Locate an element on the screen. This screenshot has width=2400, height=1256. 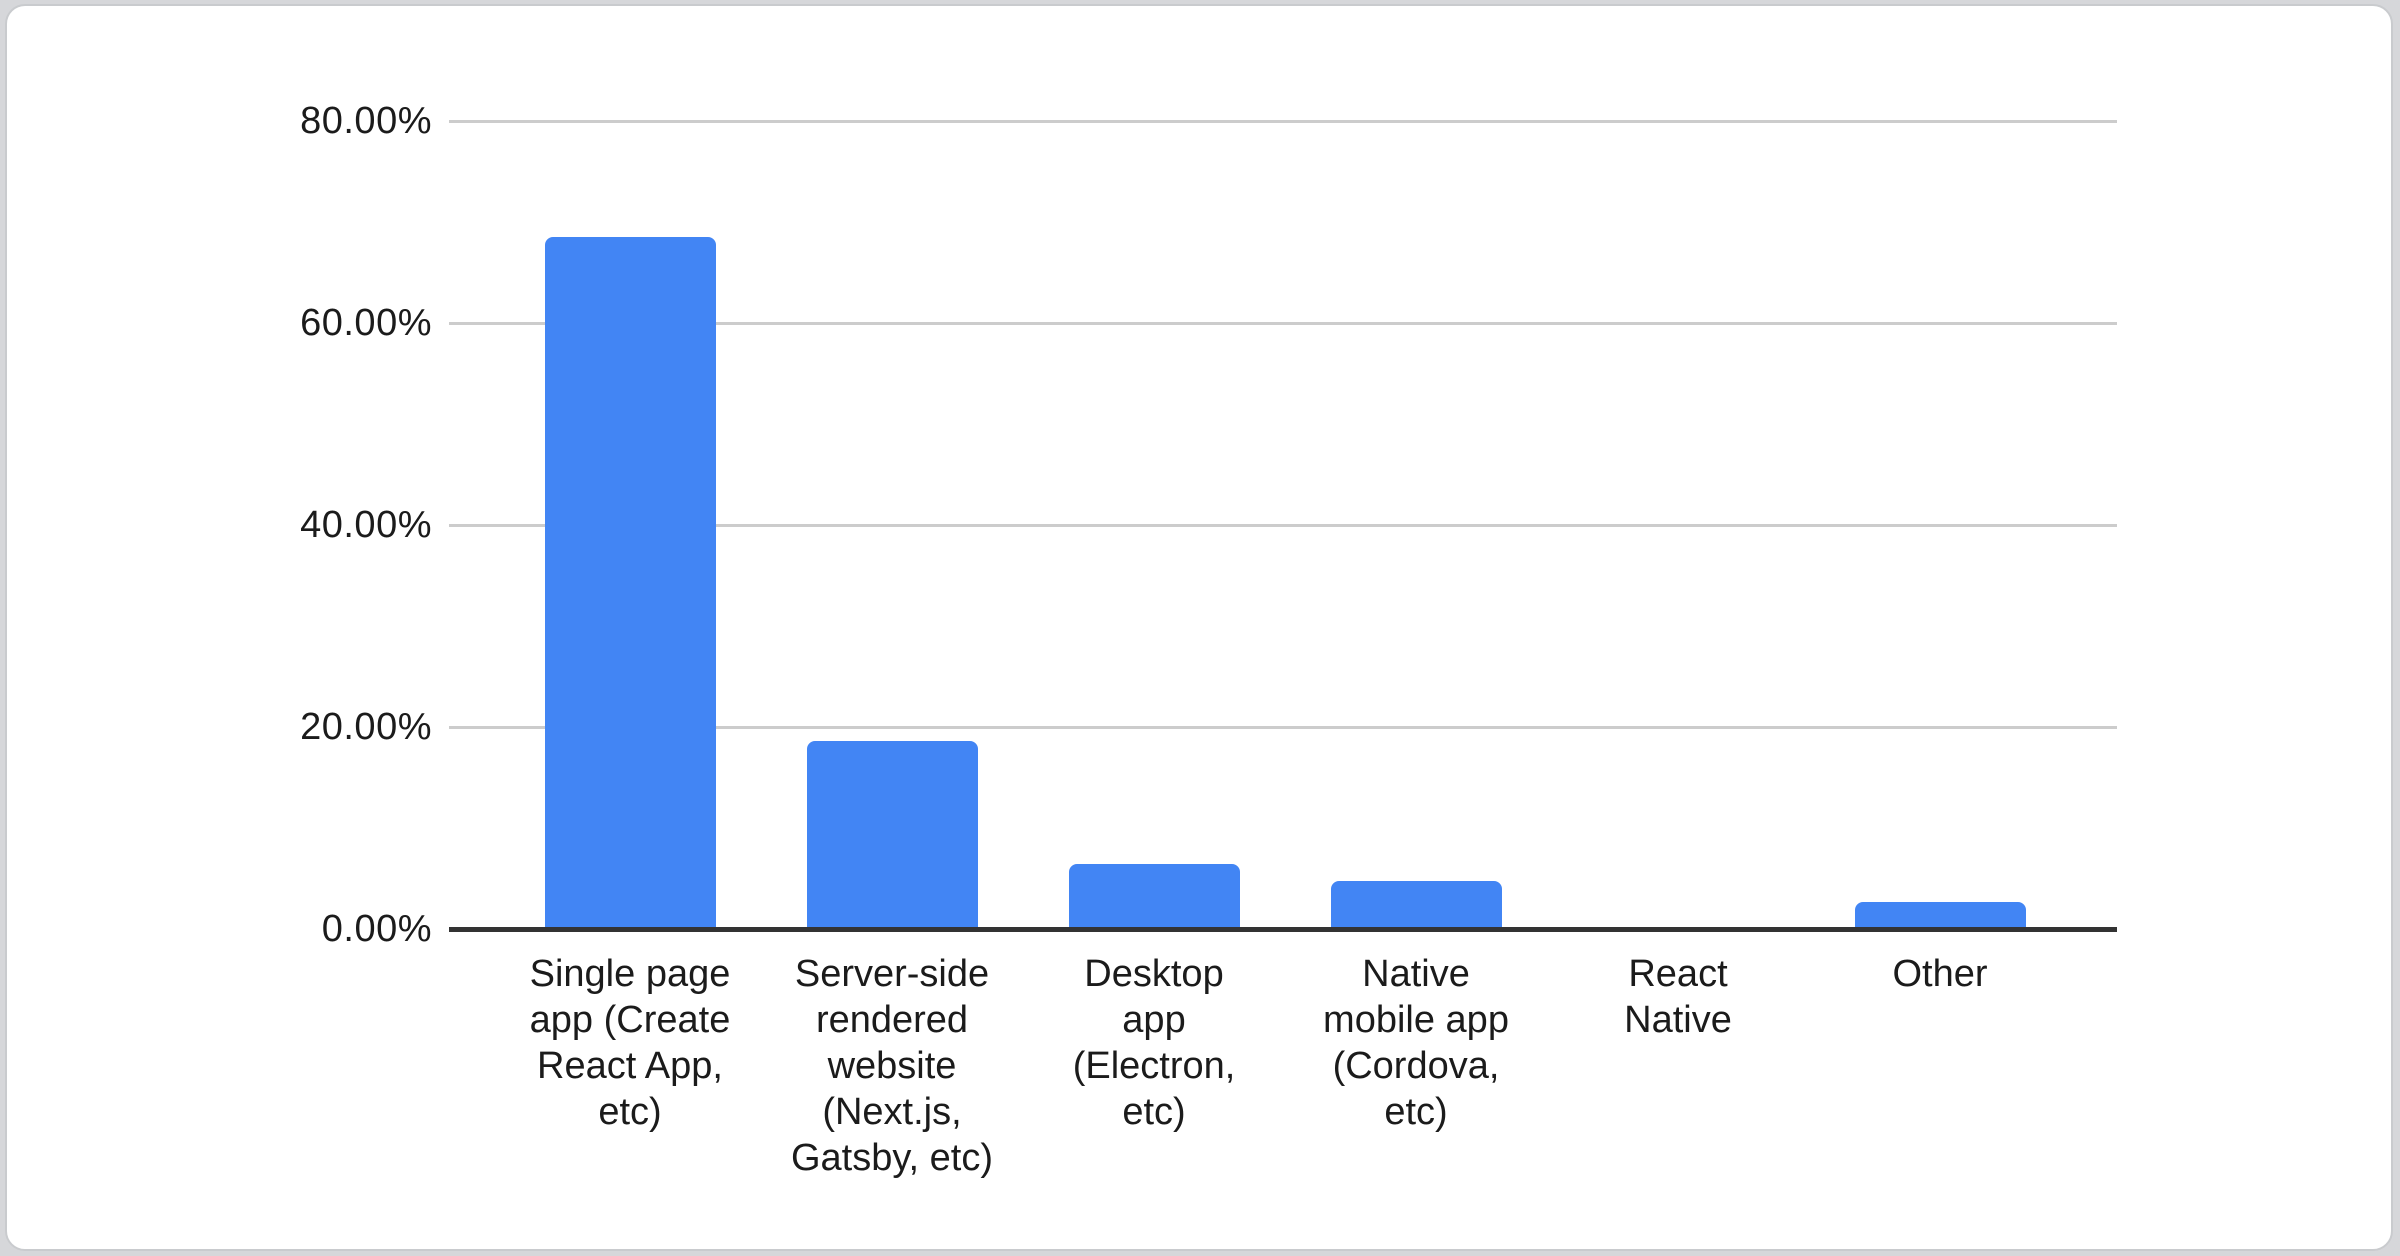
x-category-label-0: Single page app (Create React App, etc) is located at coordinates (630, 1043).